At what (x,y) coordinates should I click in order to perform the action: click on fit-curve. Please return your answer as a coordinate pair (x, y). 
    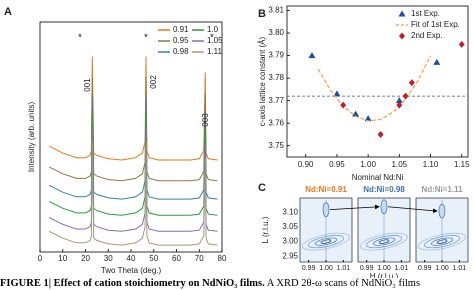
    Looking at the image, I should click on (374, 88).